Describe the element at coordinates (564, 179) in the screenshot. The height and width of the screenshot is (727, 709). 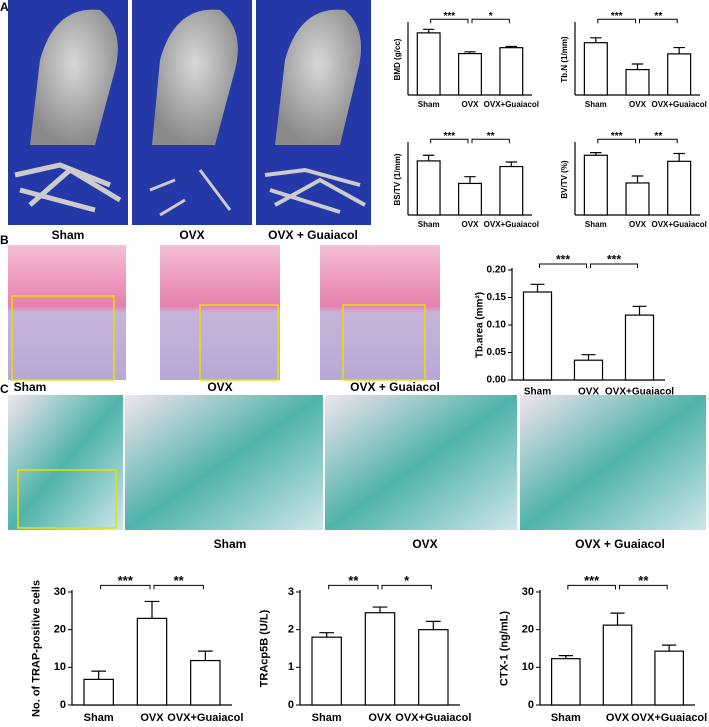
I see `y-axis-label: BV/TV (%)` at that location.